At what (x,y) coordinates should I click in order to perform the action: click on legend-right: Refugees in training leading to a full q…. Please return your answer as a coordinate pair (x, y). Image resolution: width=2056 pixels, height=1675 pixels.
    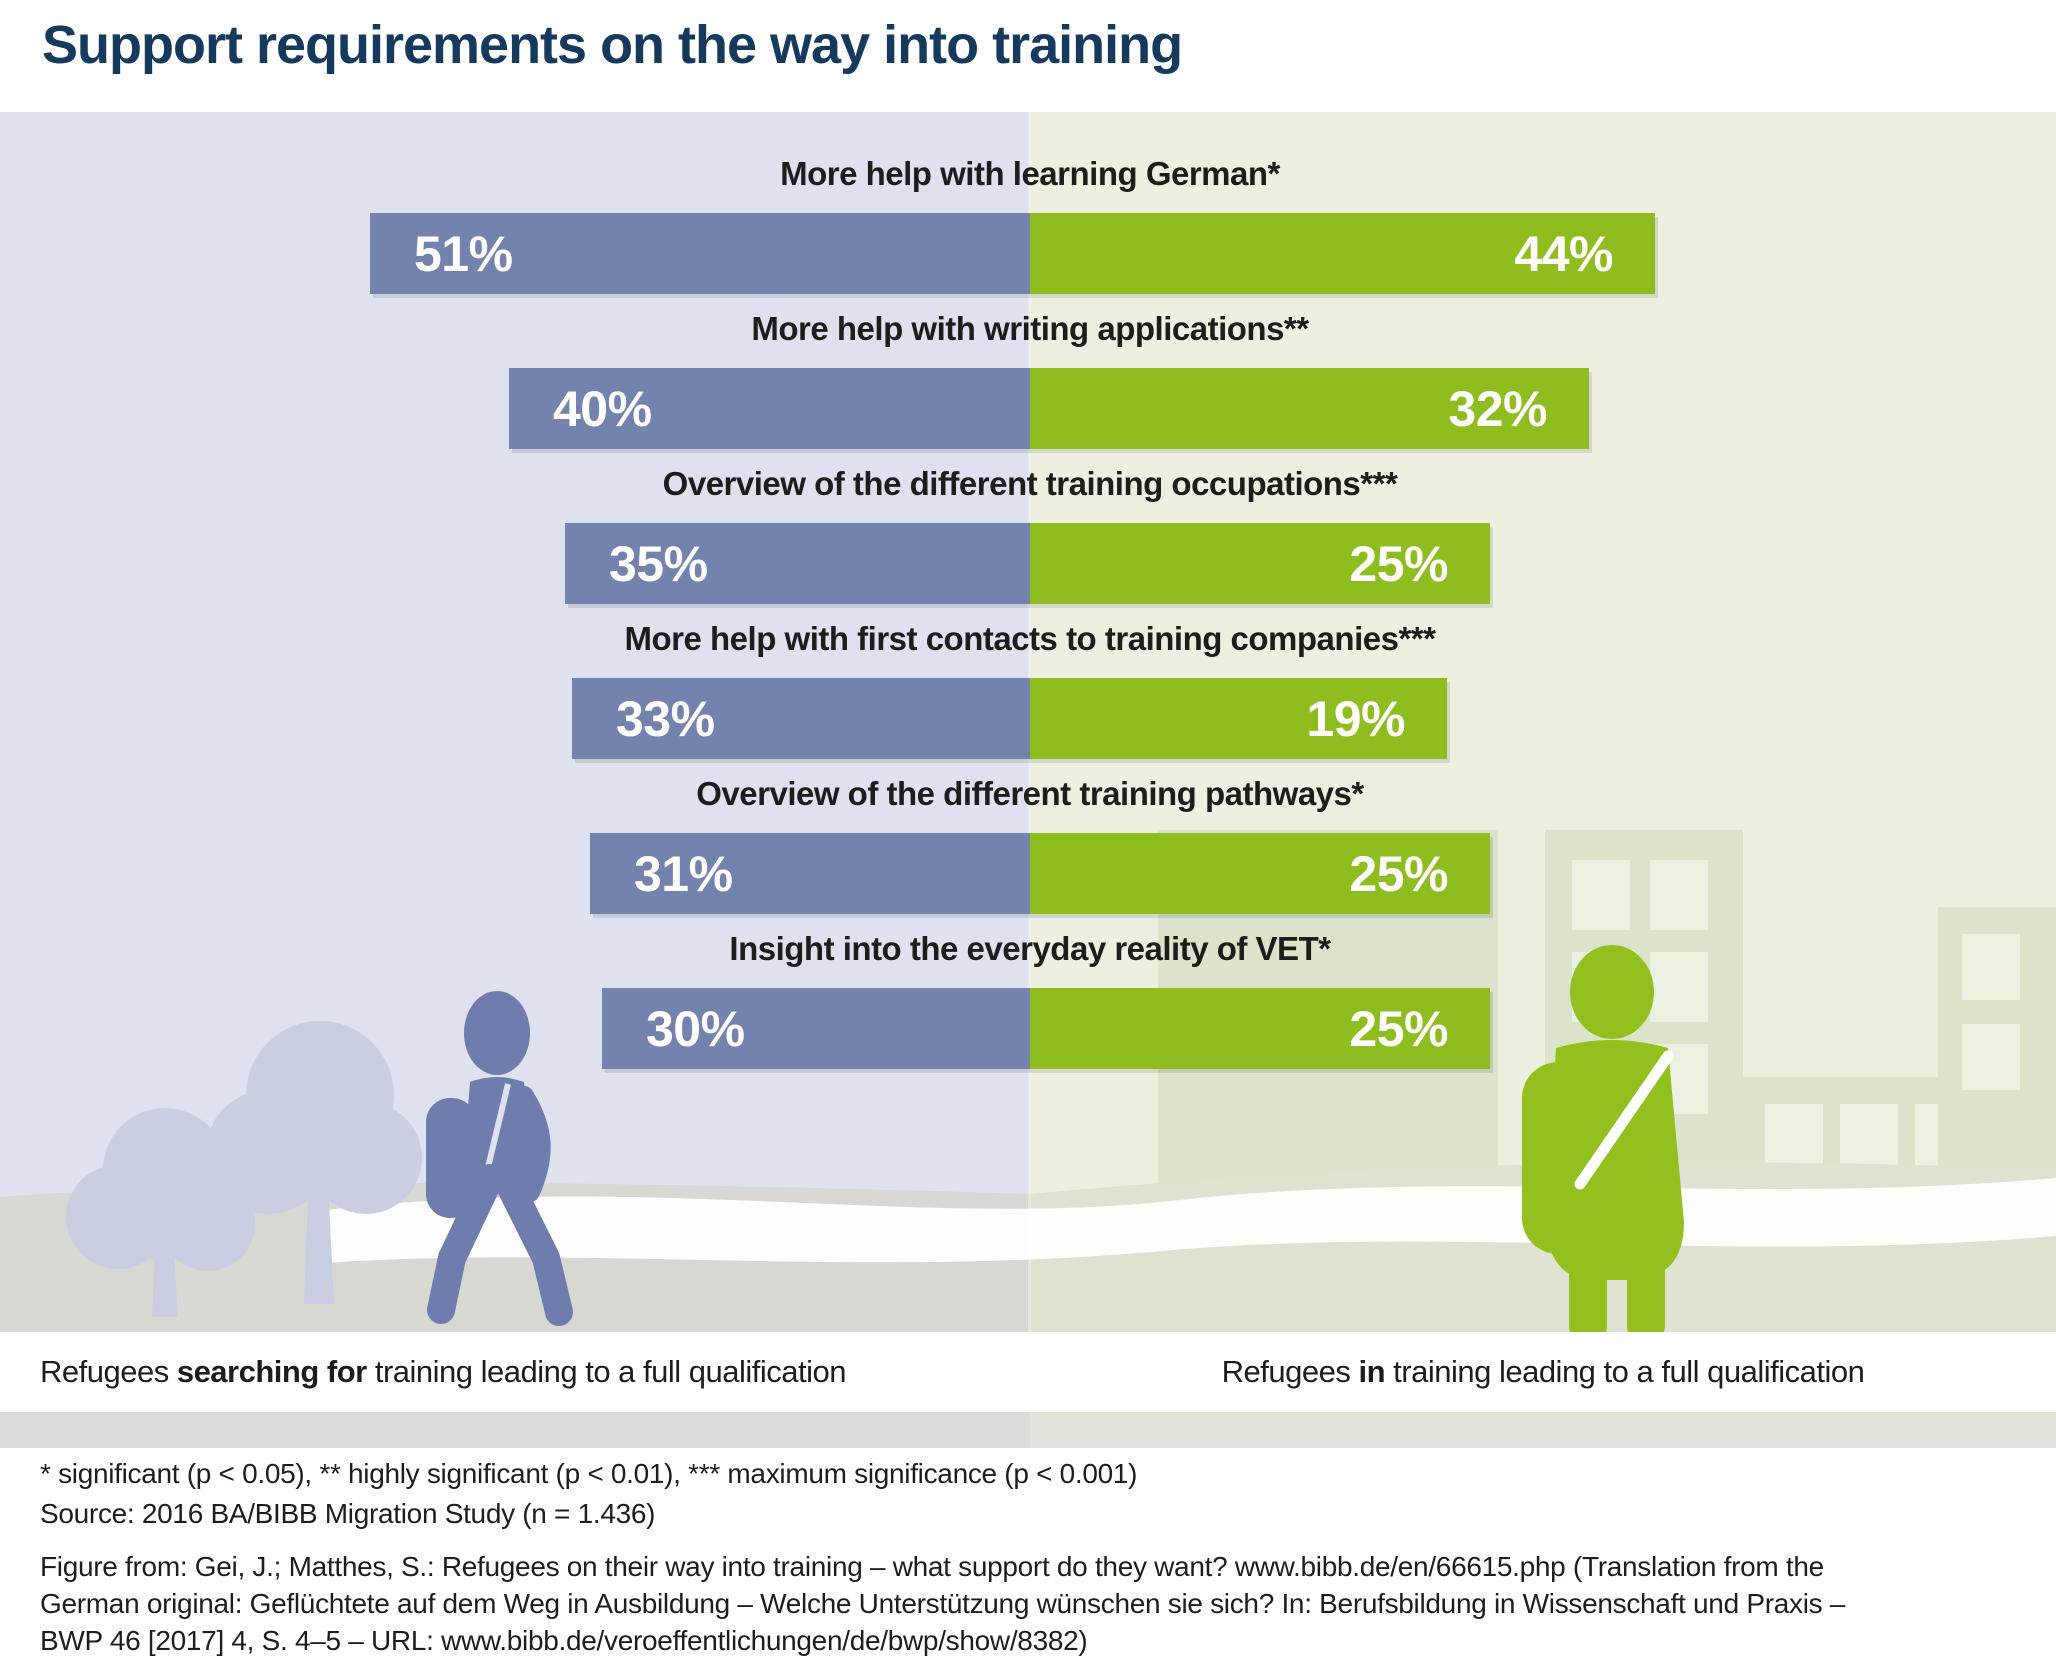
    Looking at the image, I should click on (1543, 1372).